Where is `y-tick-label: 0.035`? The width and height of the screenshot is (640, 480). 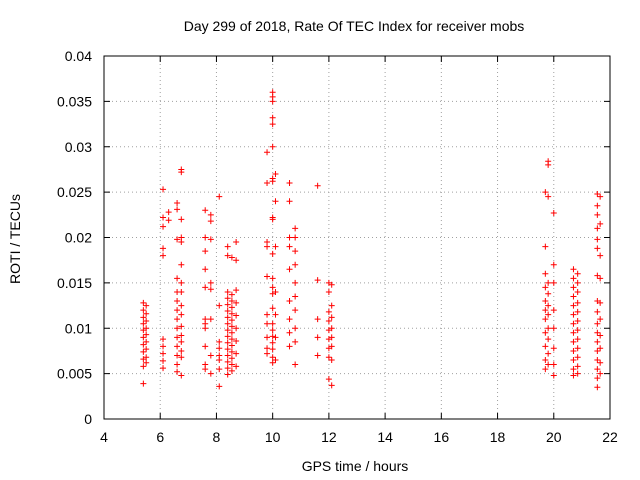 y-tick-label: 0.035 is located at coordinates (74, 101).